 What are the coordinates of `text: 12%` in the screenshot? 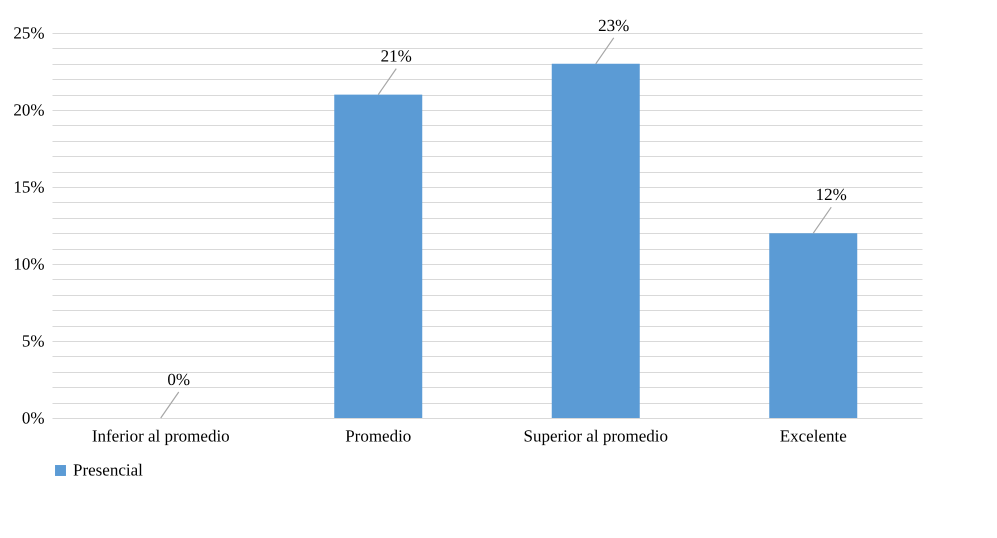 It's located at (831, 194).